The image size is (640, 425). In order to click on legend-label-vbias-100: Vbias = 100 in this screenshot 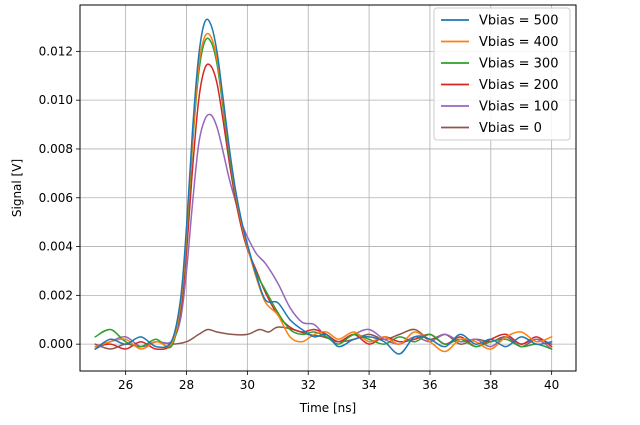, I will do `click(518, 107)`.